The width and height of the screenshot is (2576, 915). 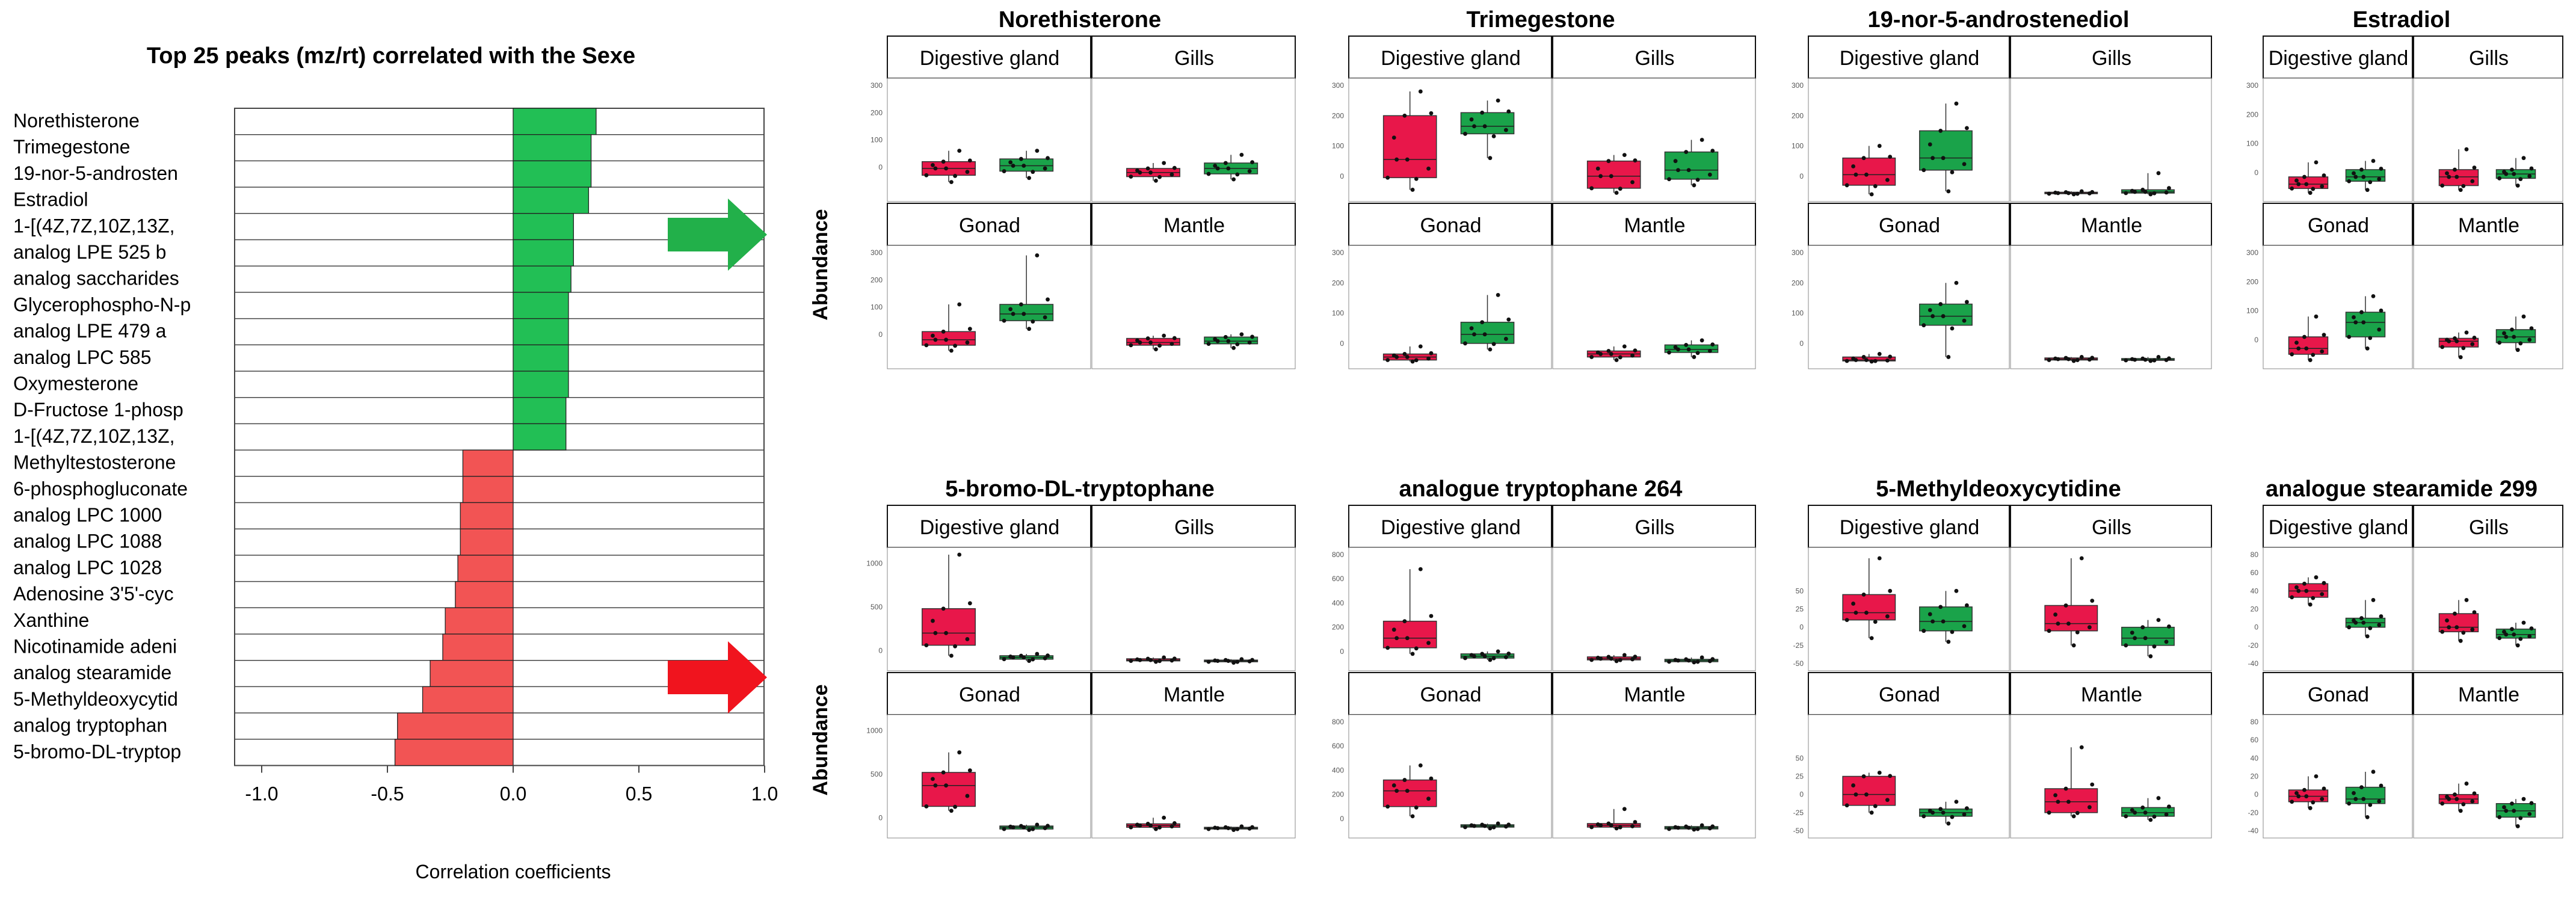 What do you see at coordinates (95, 699) in the screenshot?
I see `bar-label-22: 5-Methyldeoxycytid` at bounding box center [95, 699].